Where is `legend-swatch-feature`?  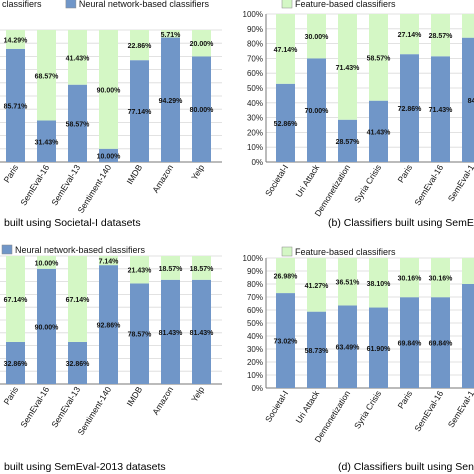
legend-swatch-feature is located at coordinates (287, 251).